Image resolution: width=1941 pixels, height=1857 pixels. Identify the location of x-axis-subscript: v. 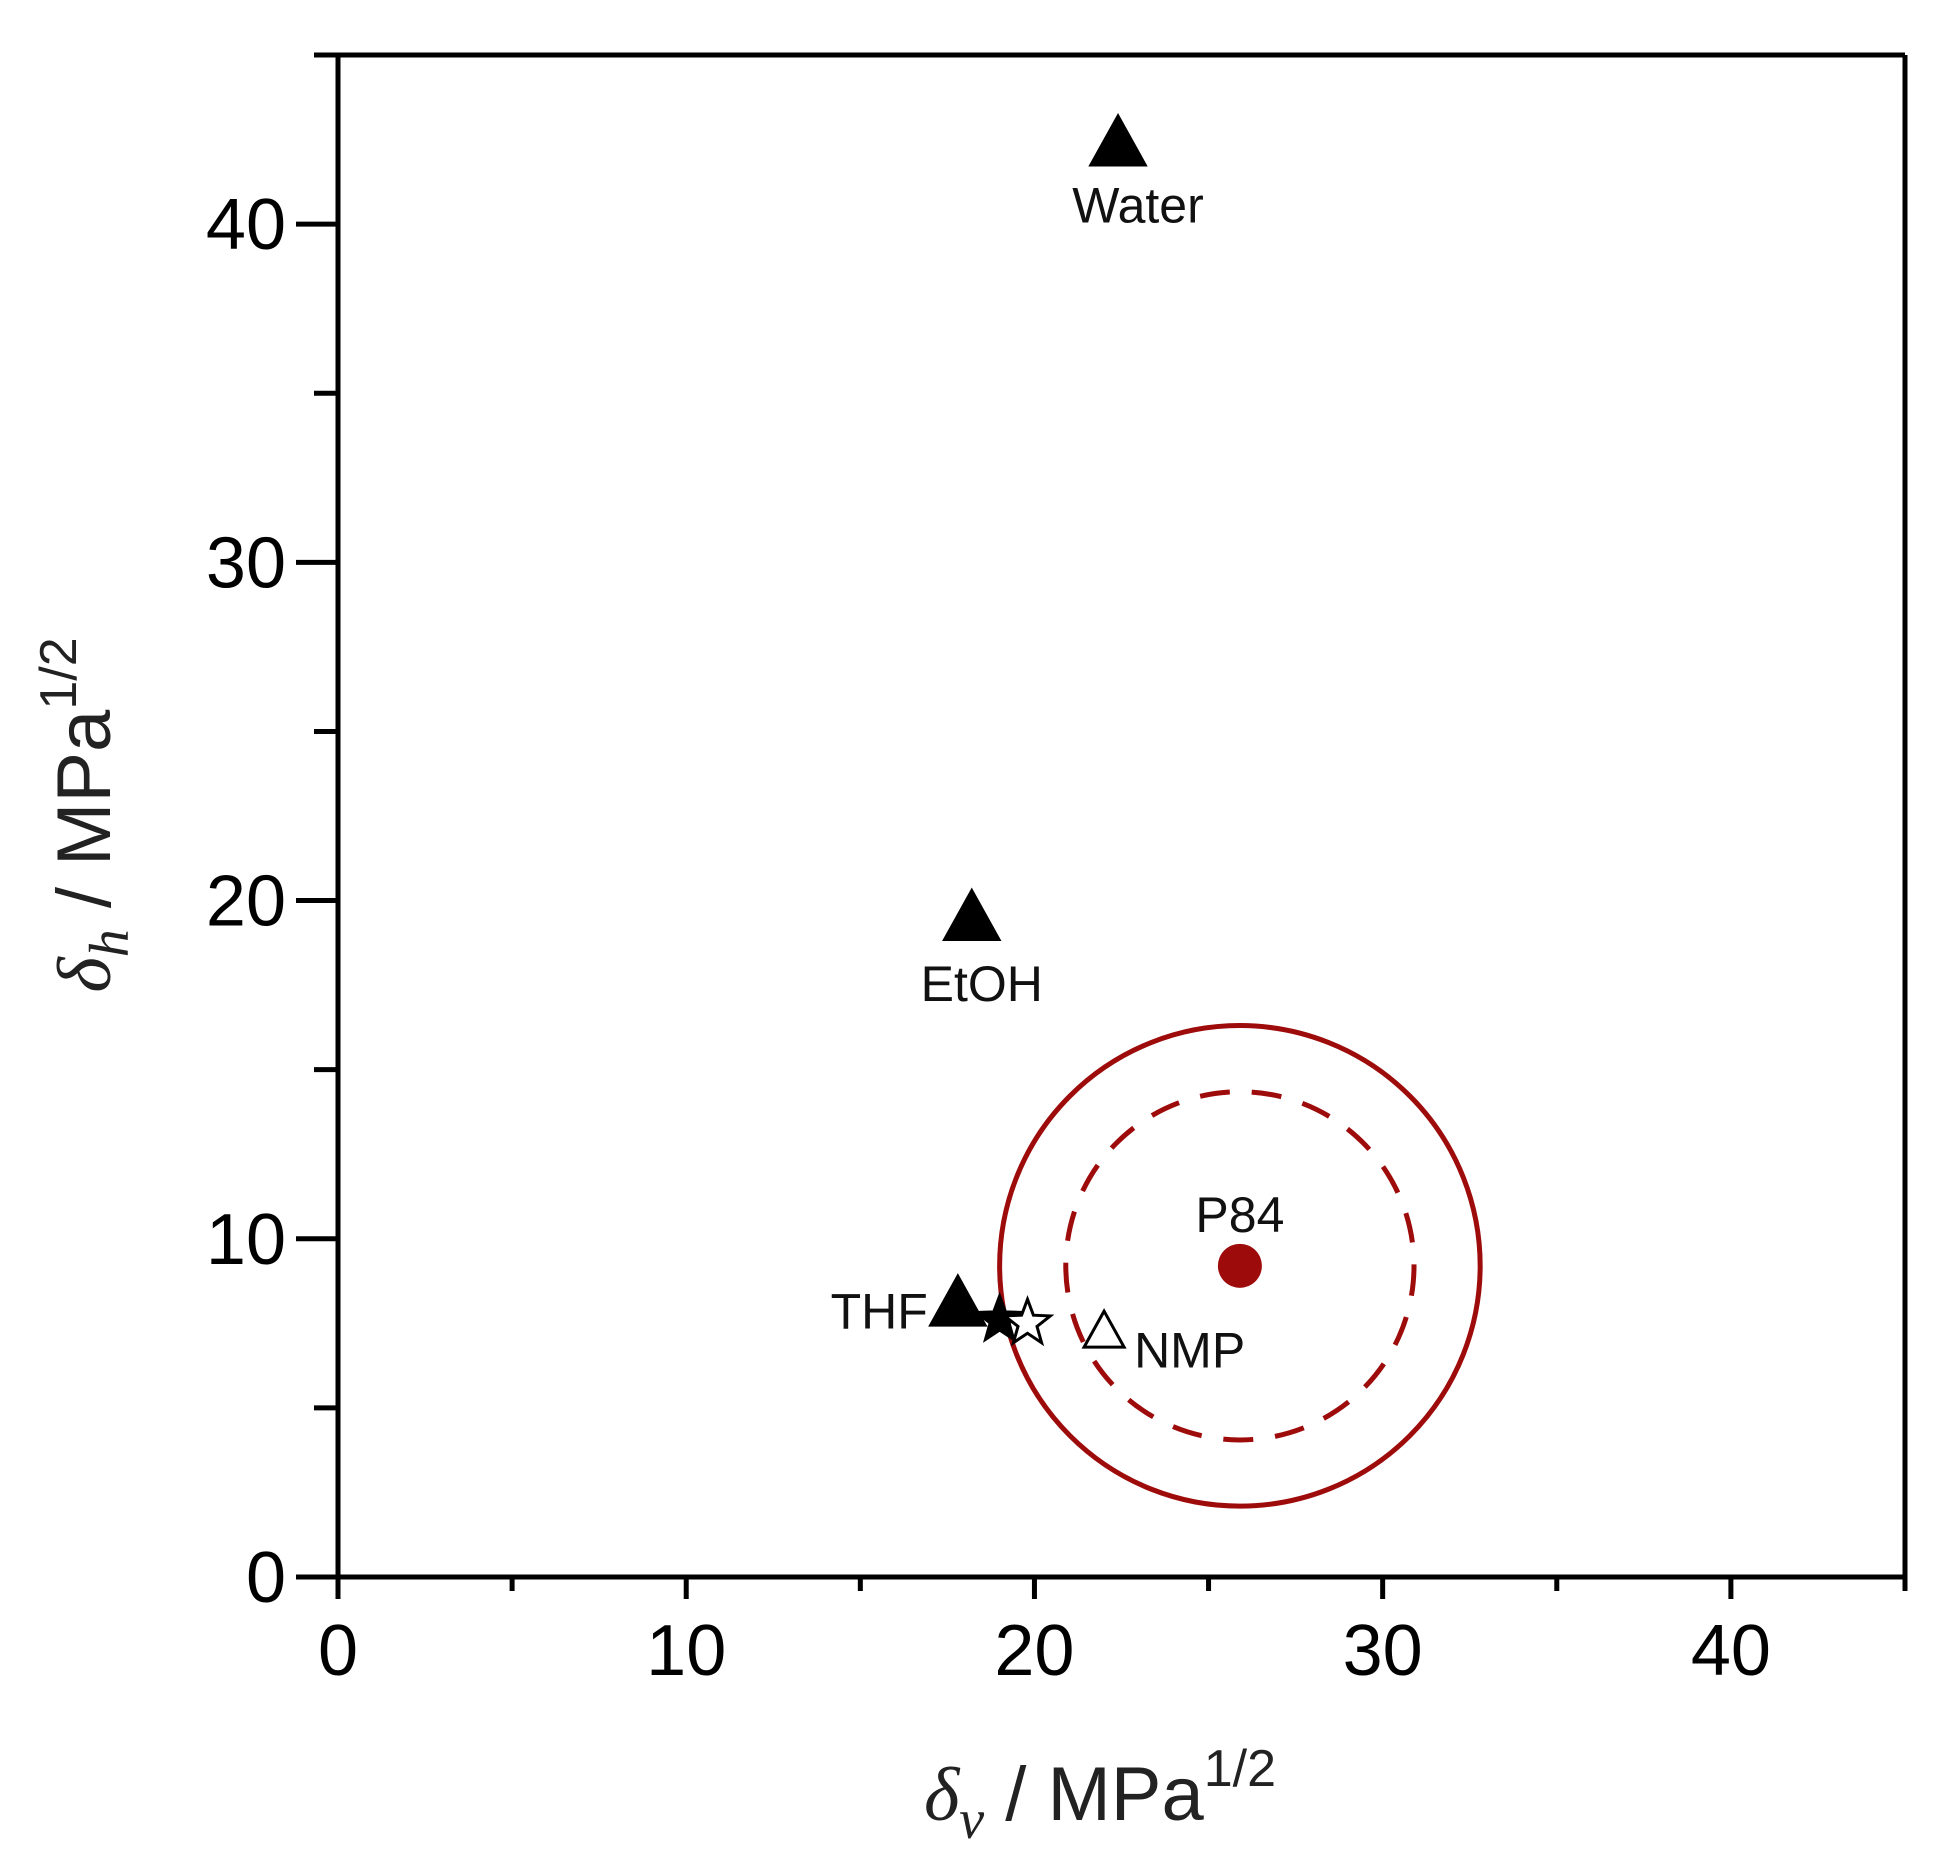
(971, 1820).